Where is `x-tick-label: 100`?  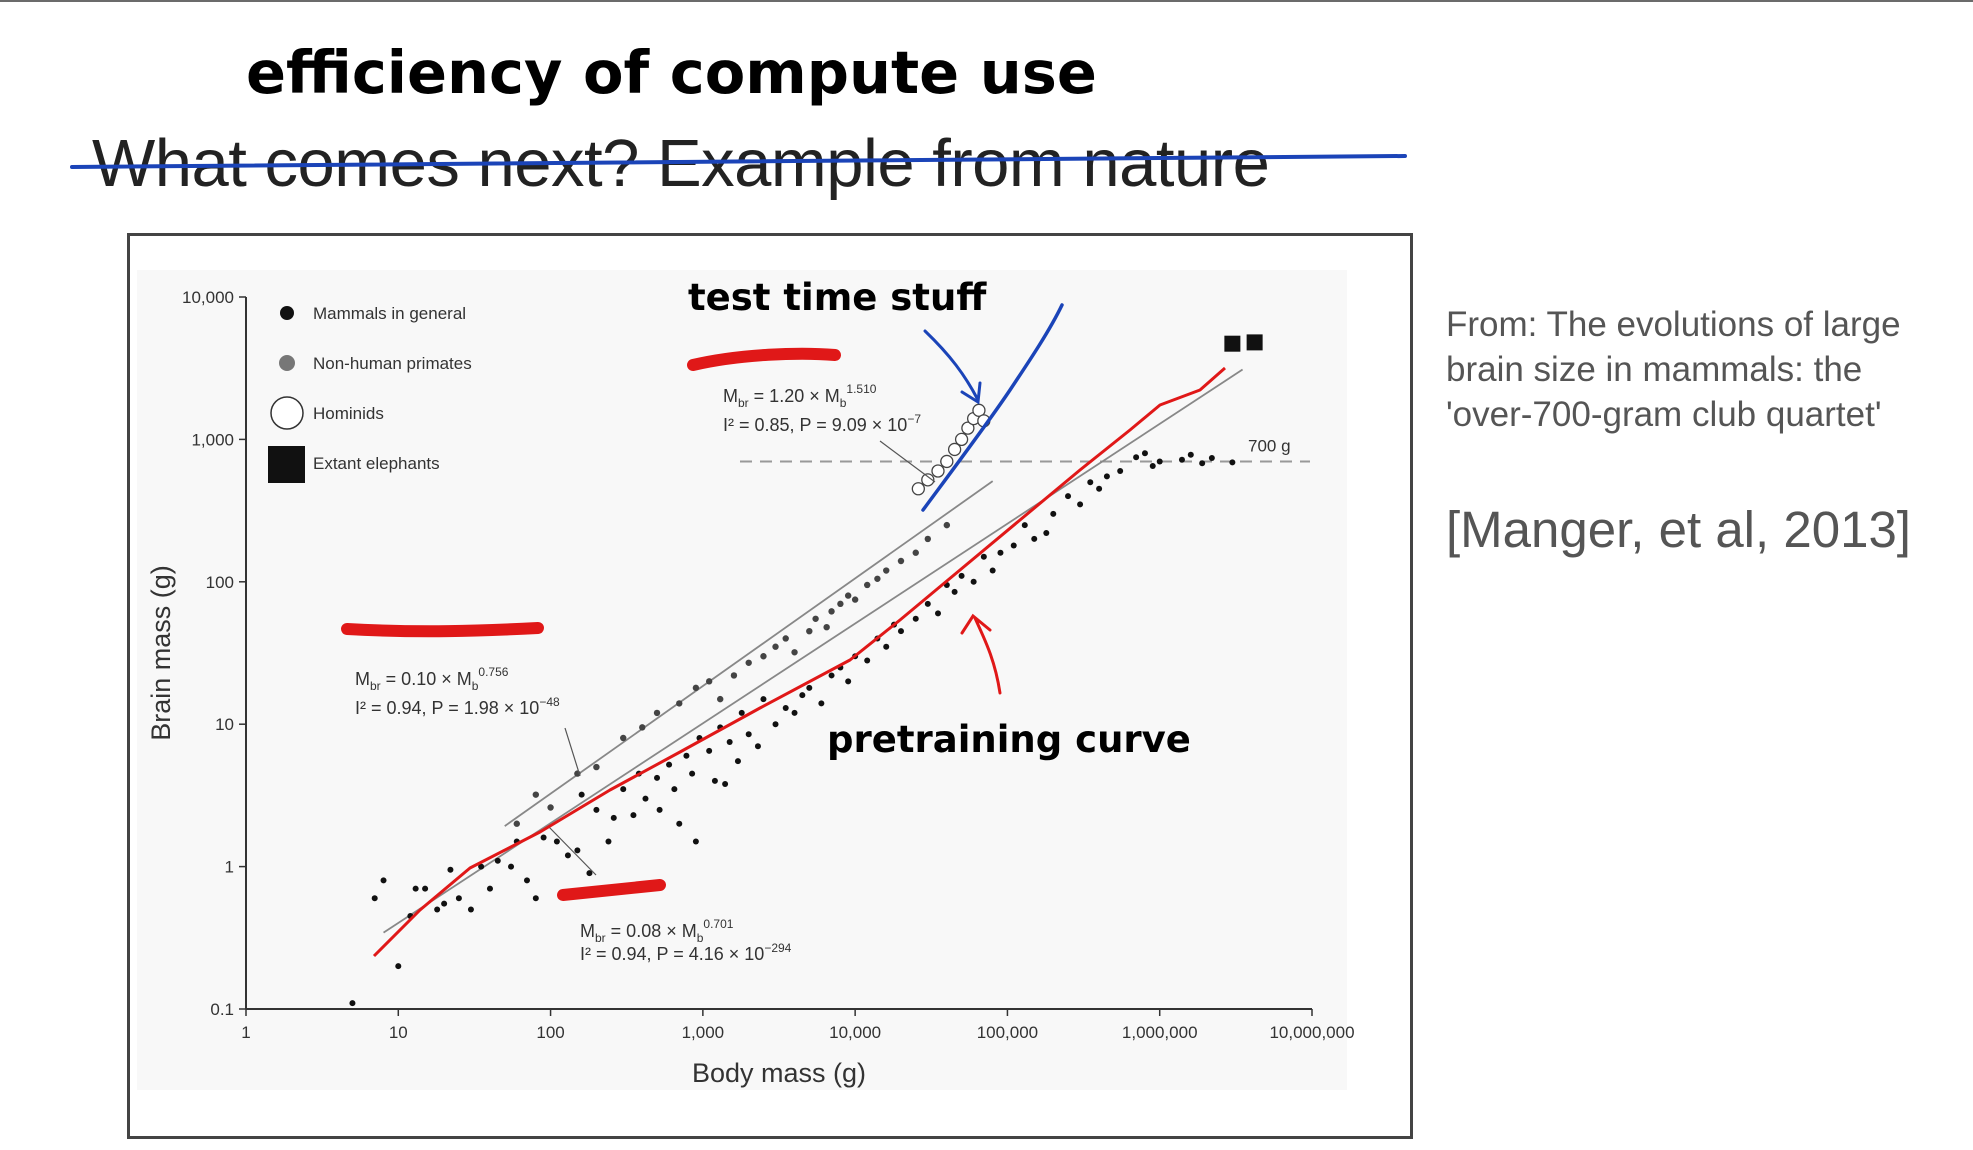
x-tick-label: 100 is located at coordinates (550, 1032).